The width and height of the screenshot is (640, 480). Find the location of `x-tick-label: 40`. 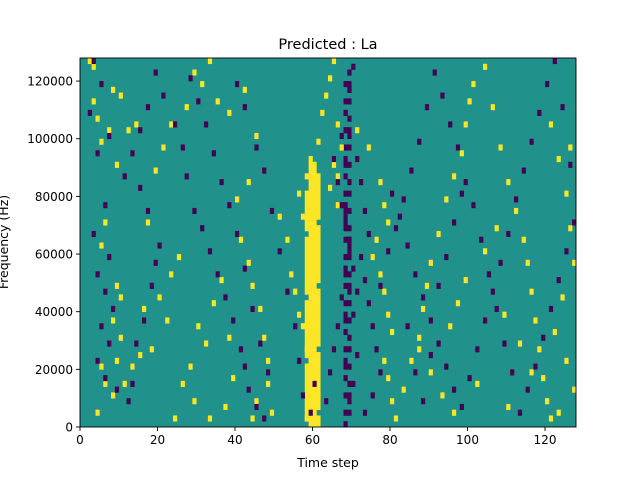

x-tick-label: 40 is located at coordinates (234, 440).